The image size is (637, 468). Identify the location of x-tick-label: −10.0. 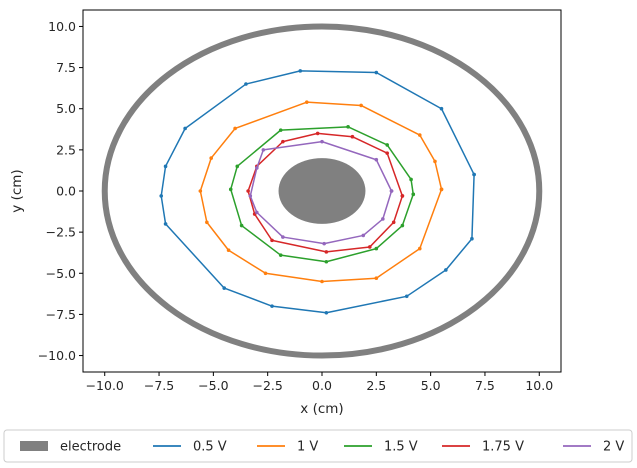
(105, 385).